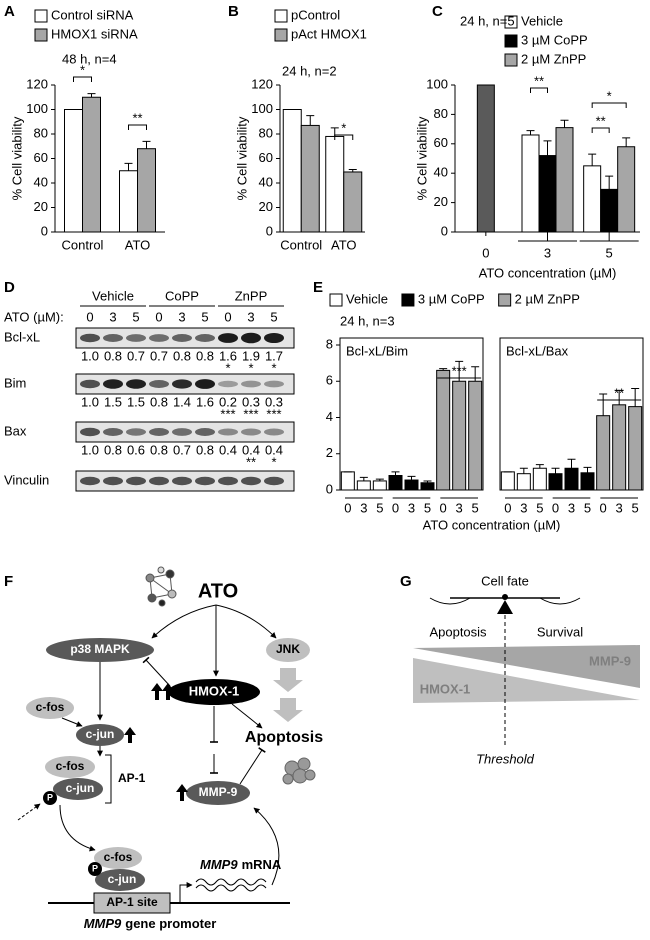 The image size is (650, 940). Describe the element at coordinates (458, 631) in the screenshot. I see `g-left: Apoptosis` at that location.